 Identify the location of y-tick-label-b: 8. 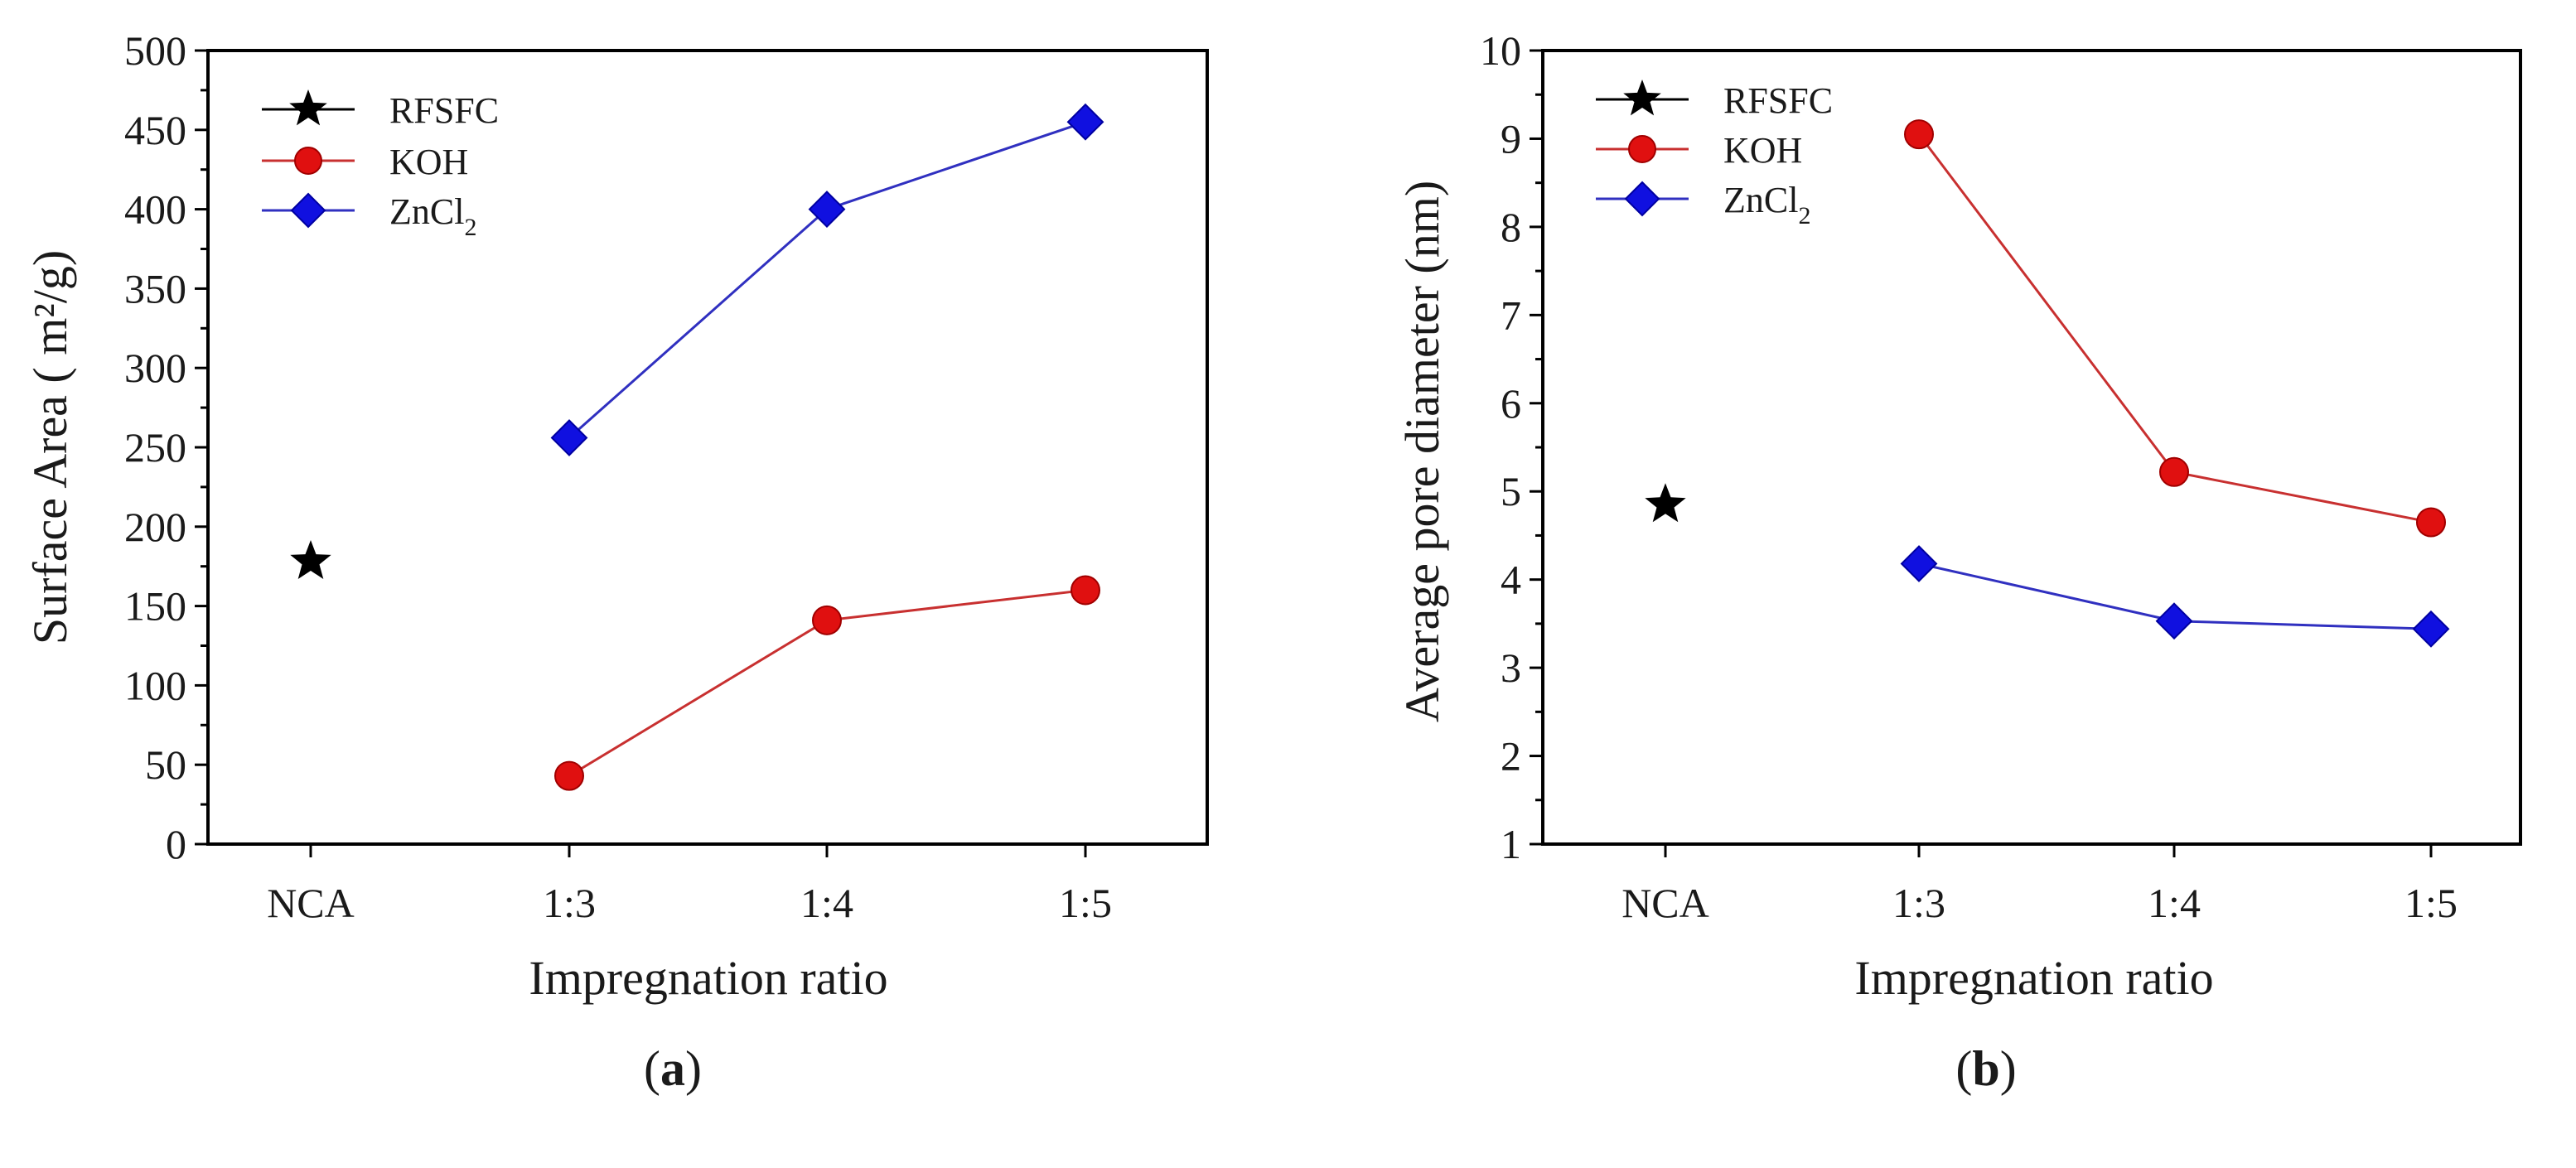
(1511, 227).